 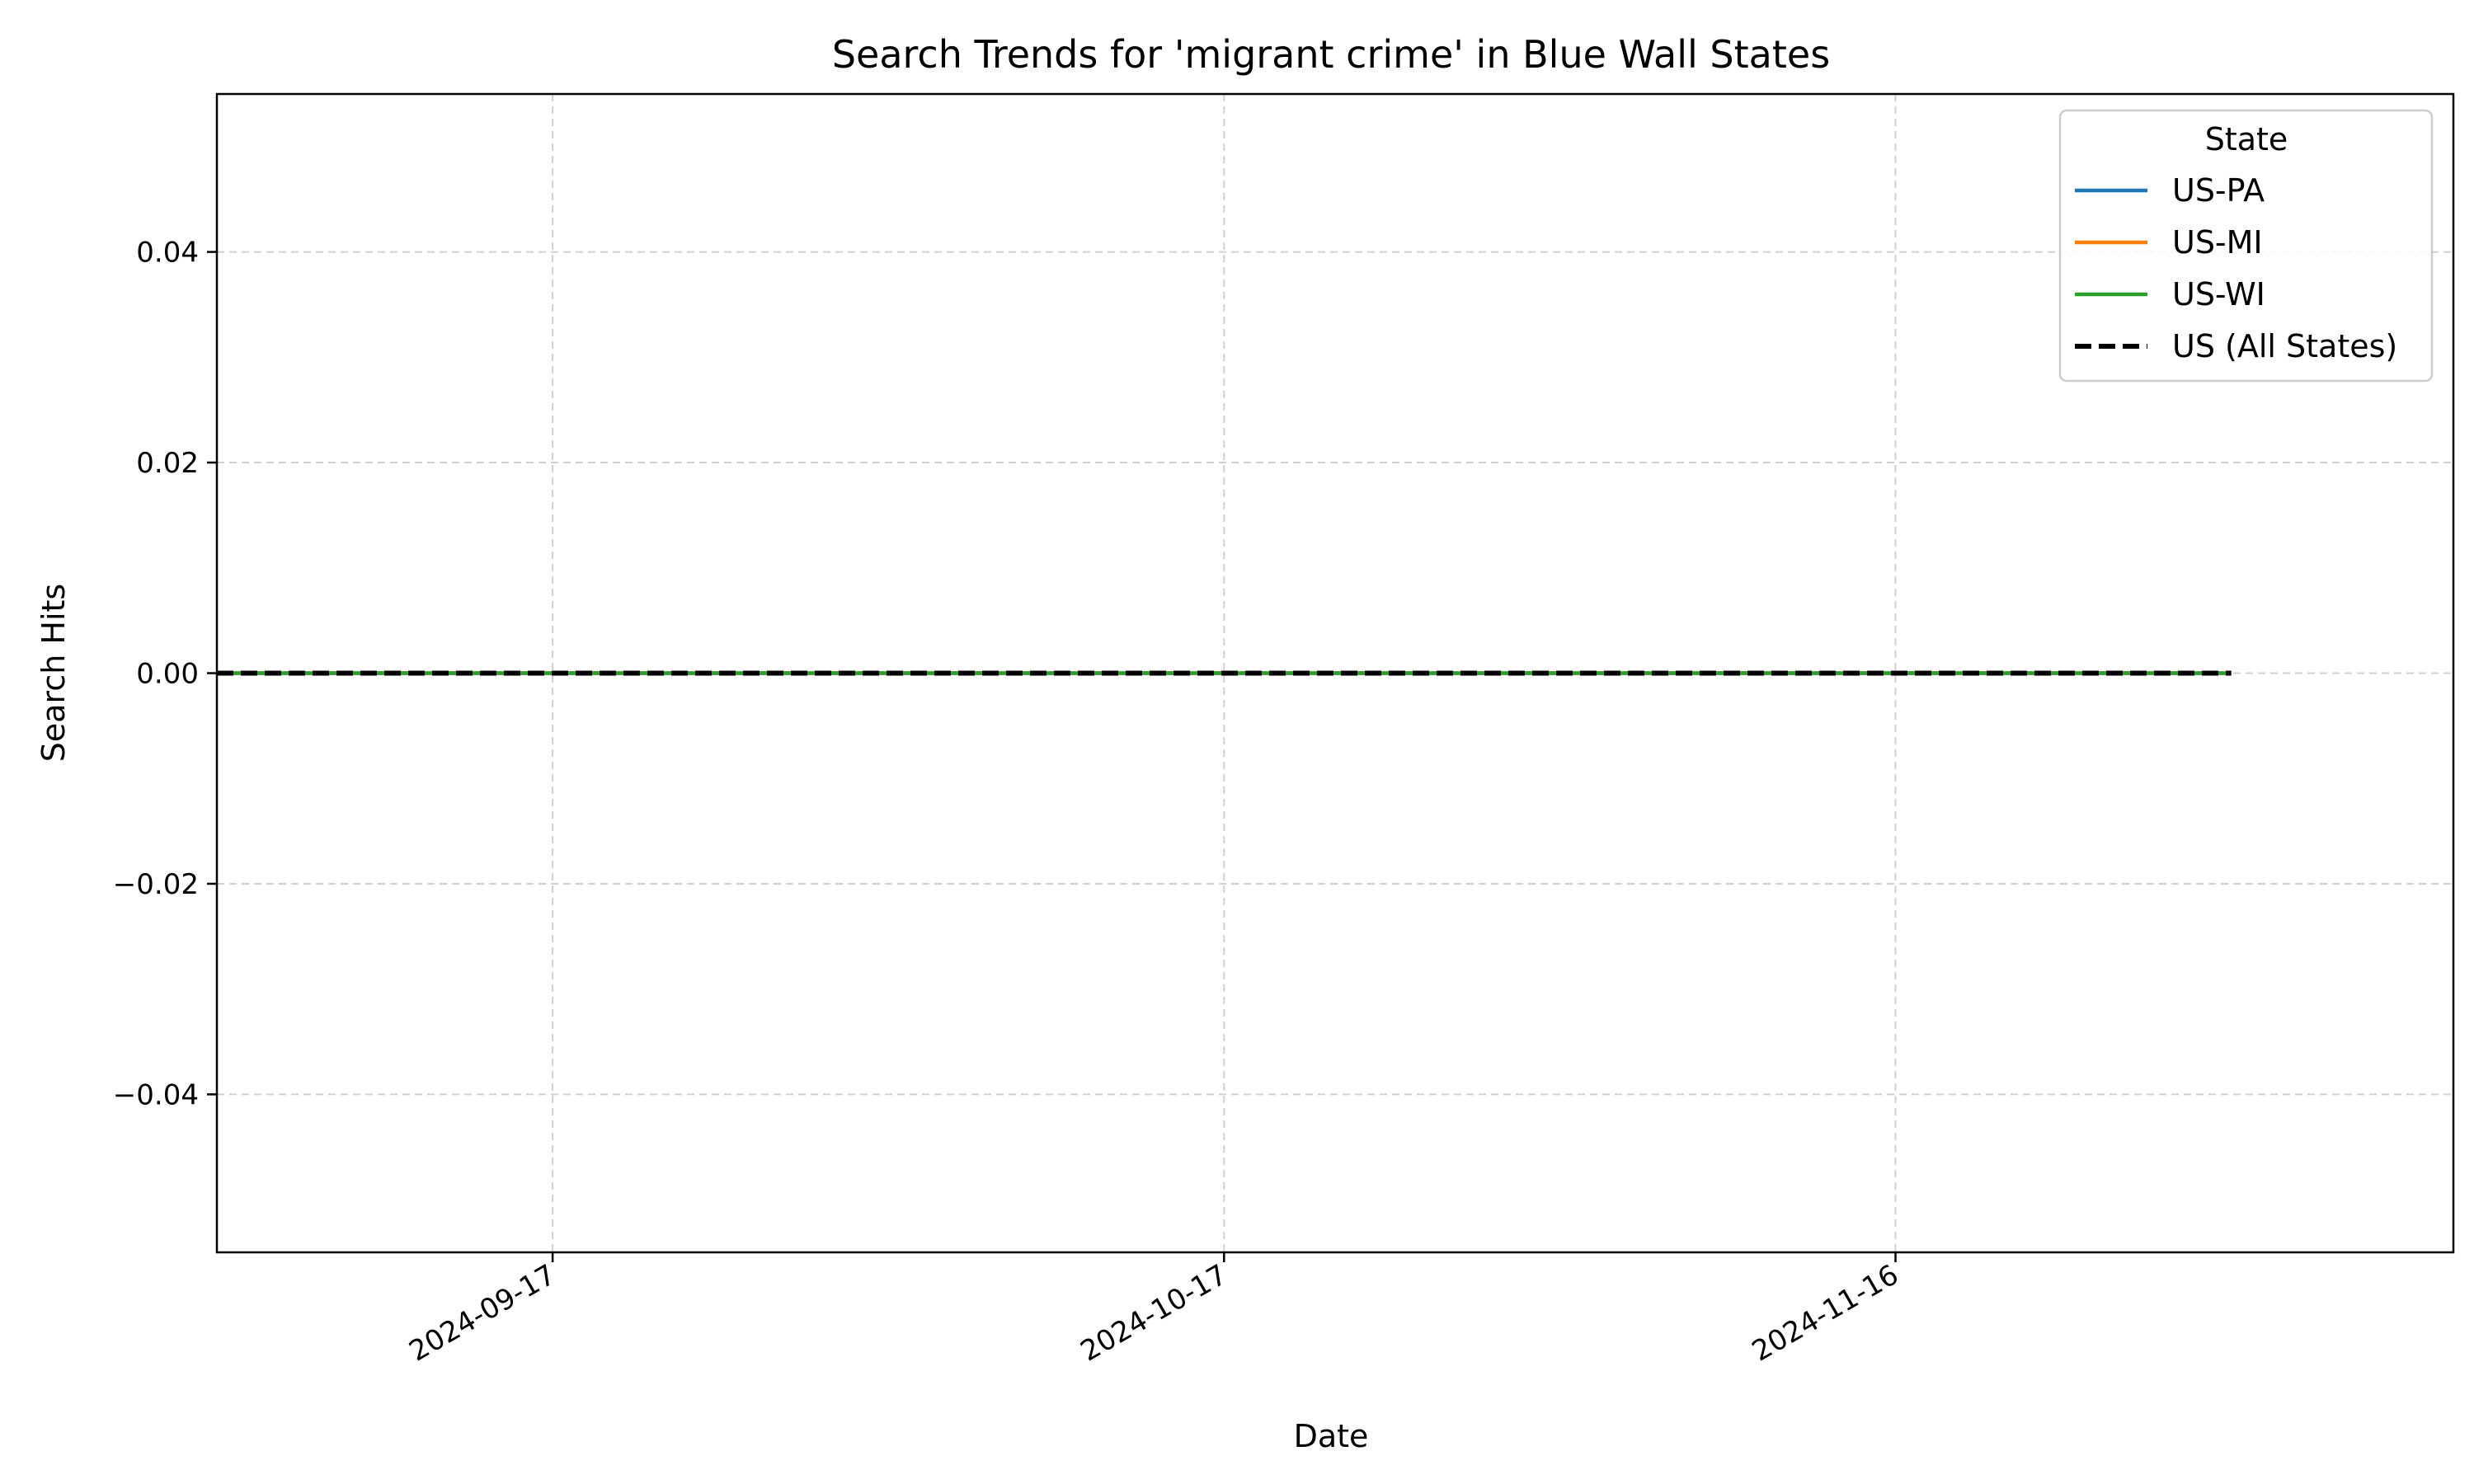 I want to click on legend: State US-PA US-MI US-WI US (All States), so click(x=2246, y=246).